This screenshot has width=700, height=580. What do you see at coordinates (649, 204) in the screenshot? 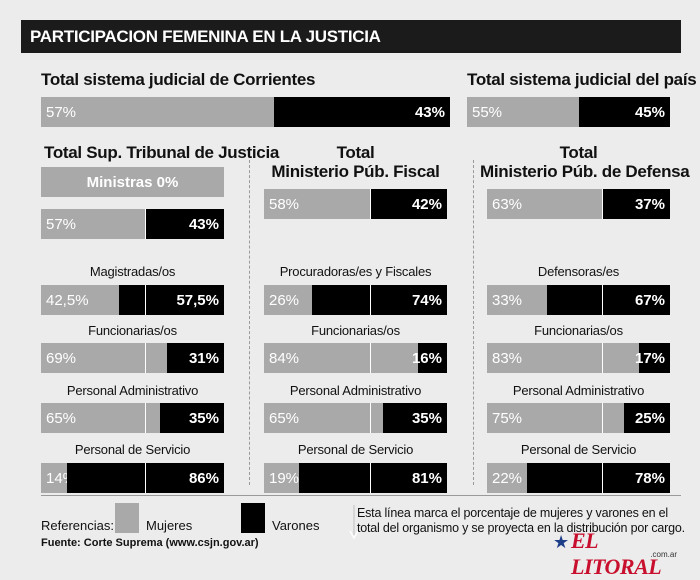
I see `bar-defensa-0-varones-label: 37%` at bounding box center [649, 204].